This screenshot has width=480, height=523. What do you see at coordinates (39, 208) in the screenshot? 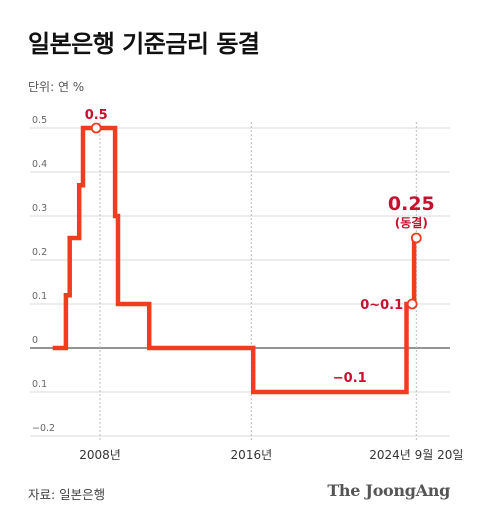
I see `y-tick-label: 0.3` at bounding box center [39, 208].